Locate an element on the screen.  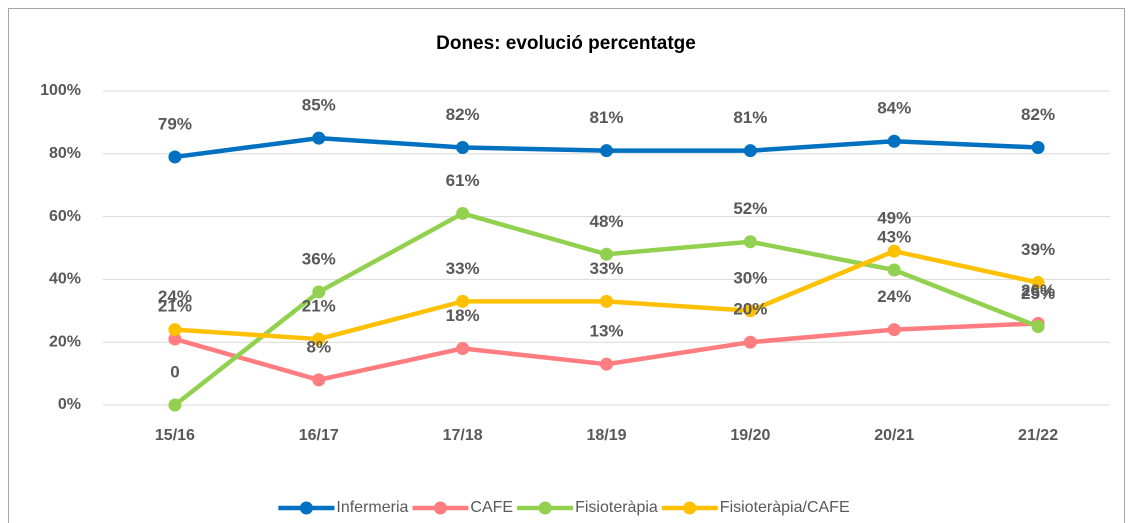
data-label: 26% is located at coordinates (1038, 290).